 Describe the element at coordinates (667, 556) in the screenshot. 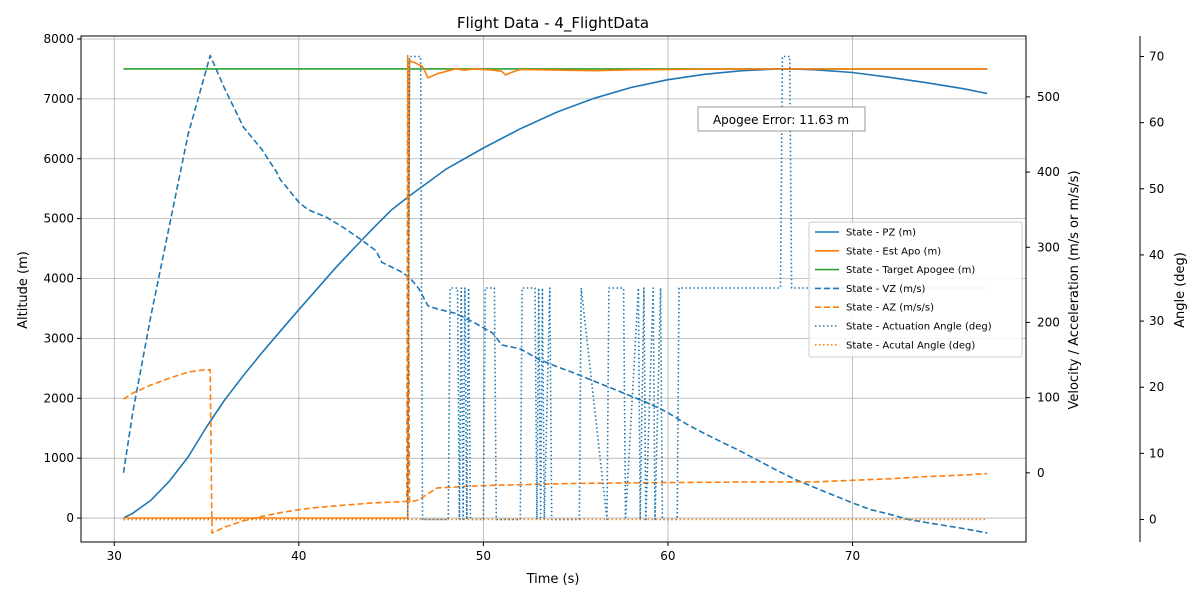

I see `x-tick-label: 60` at that location.